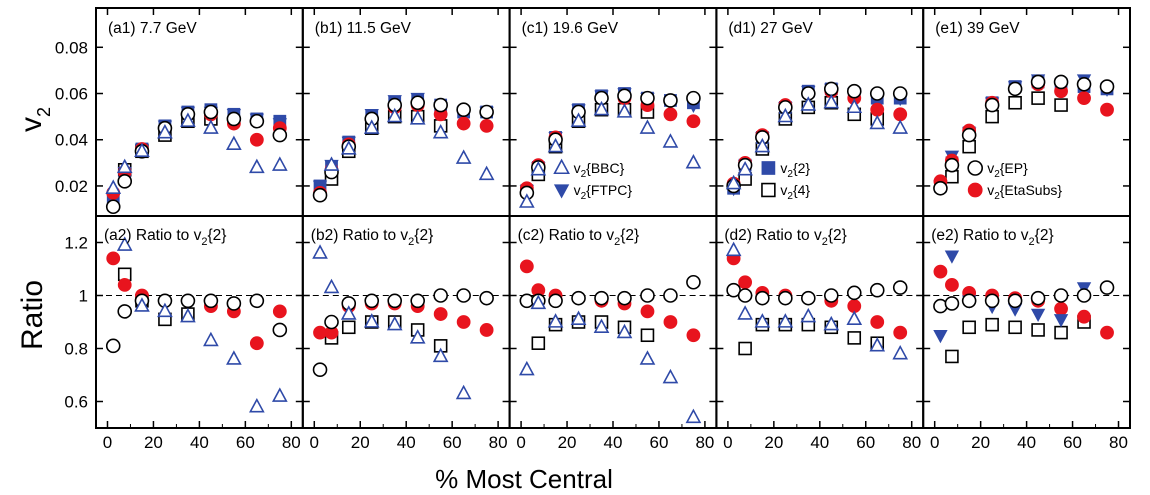 Image resolution: width=1150 pixels, height=495 pixels. Describe the element at coordinates (561, 191) in the screenshot. I see `legend-marker-v2_ftpc` at that location.